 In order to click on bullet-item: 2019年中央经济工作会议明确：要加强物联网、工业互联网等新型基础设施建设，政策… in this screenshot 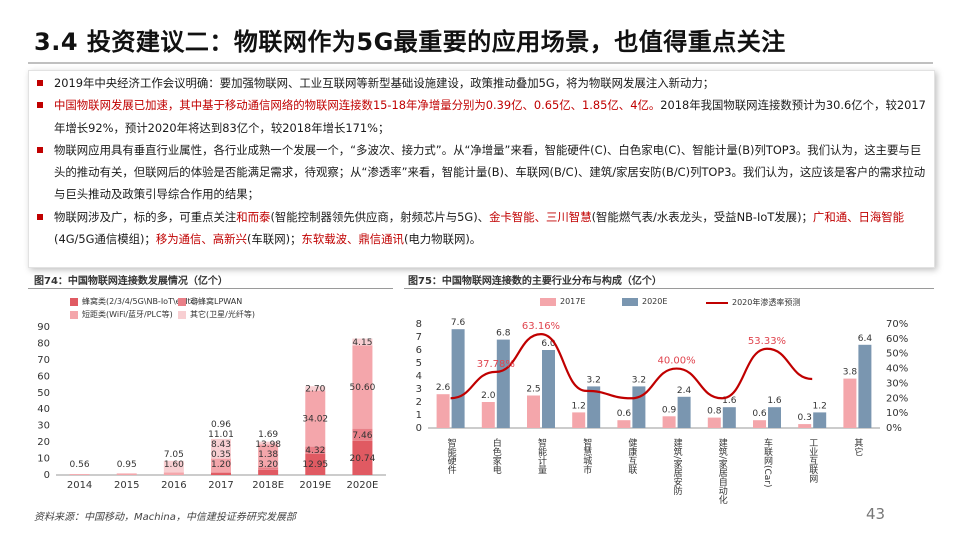, I will do `click(481, 83)`.